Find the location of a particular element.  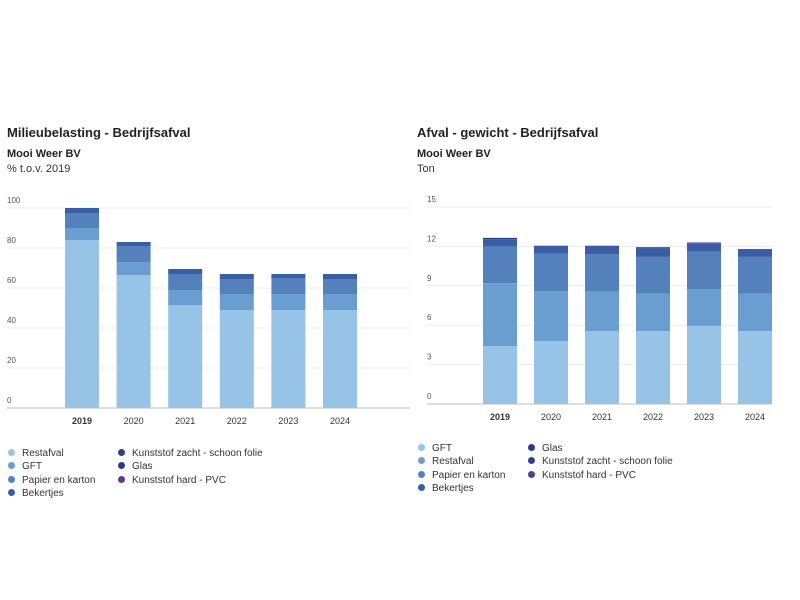

y-tick-label: 60 is located at coordinates (11, 280).